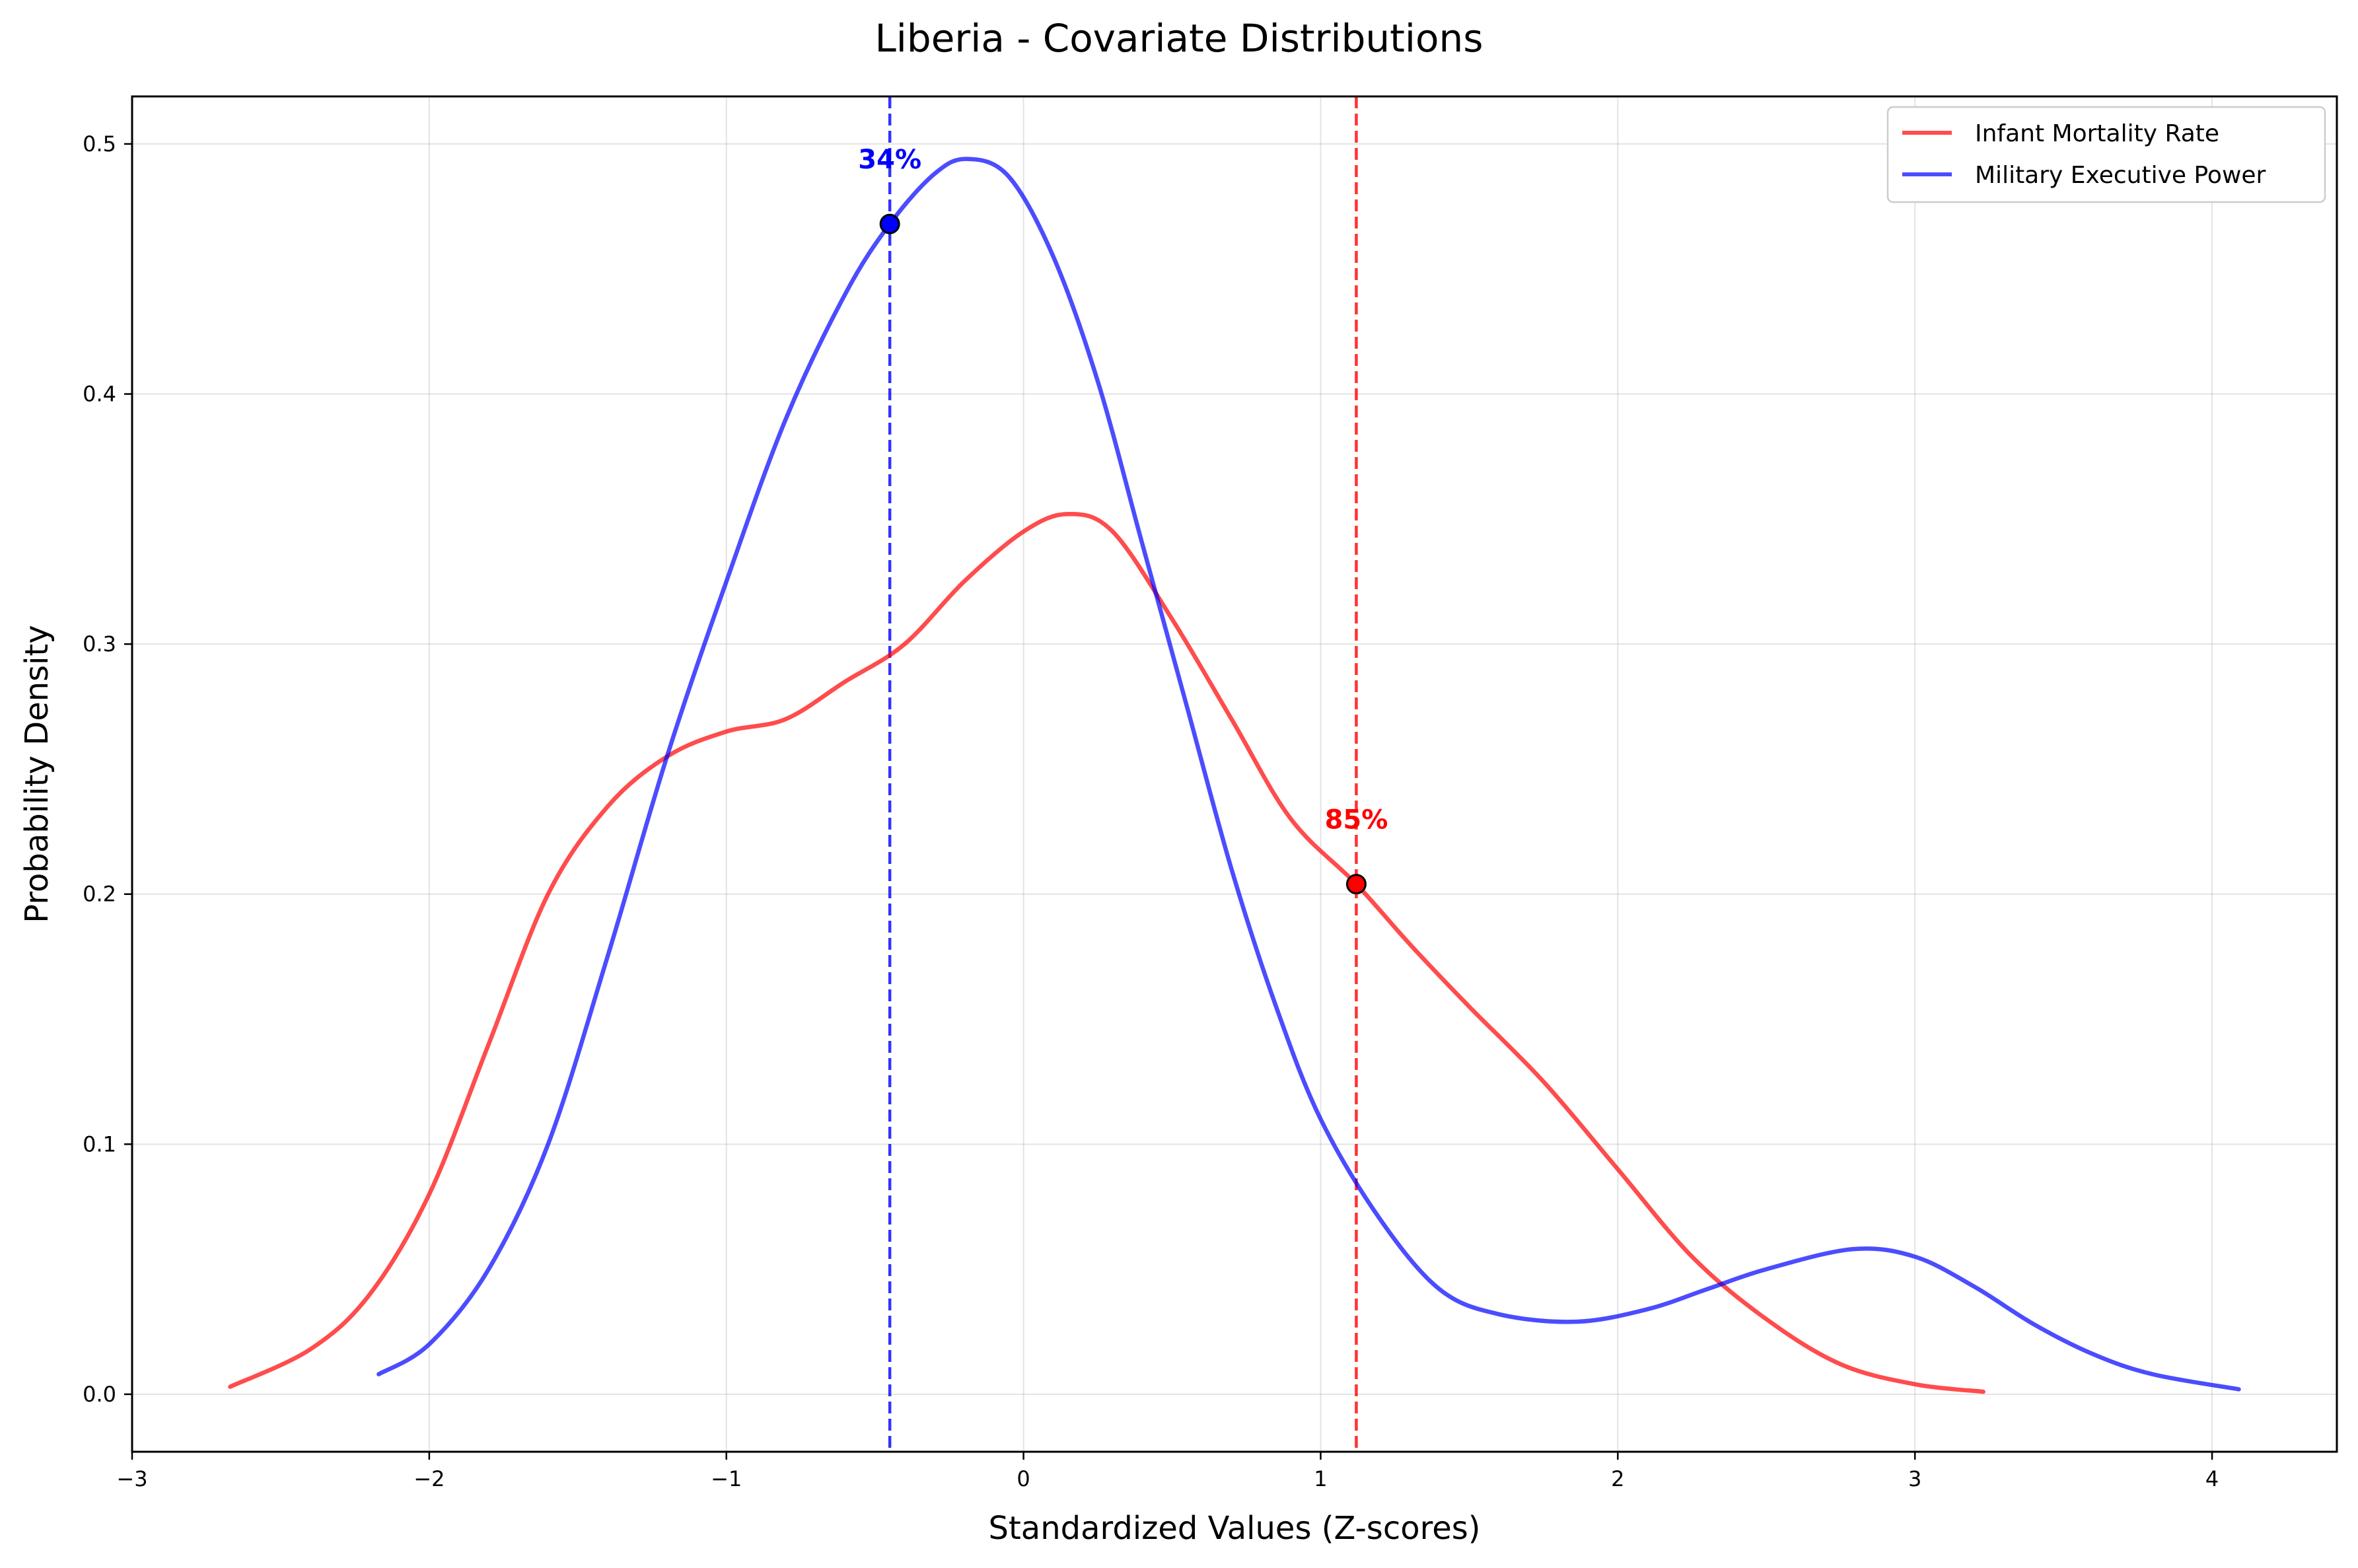  Describe the element at coordinates (99, 144) in the screenshot. I see `y-tick-label: 0.5` at that location.